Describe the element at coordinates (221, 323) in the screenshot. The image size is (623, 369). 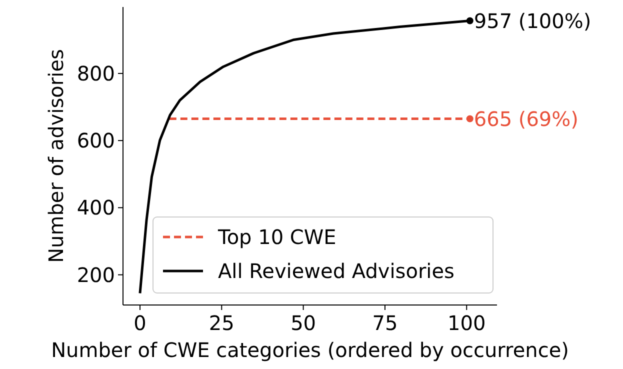
I see `x-tick-label: 25` at that location.